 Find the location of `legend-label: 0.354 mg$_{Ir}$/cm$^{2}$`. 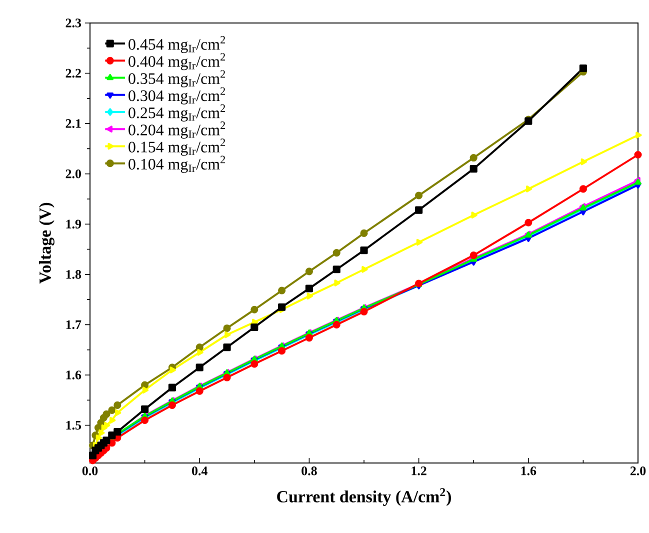

legend-label: 0.354 mg$_{Ir}$/cm$^{2}$ is located at coordinates (176, 79).